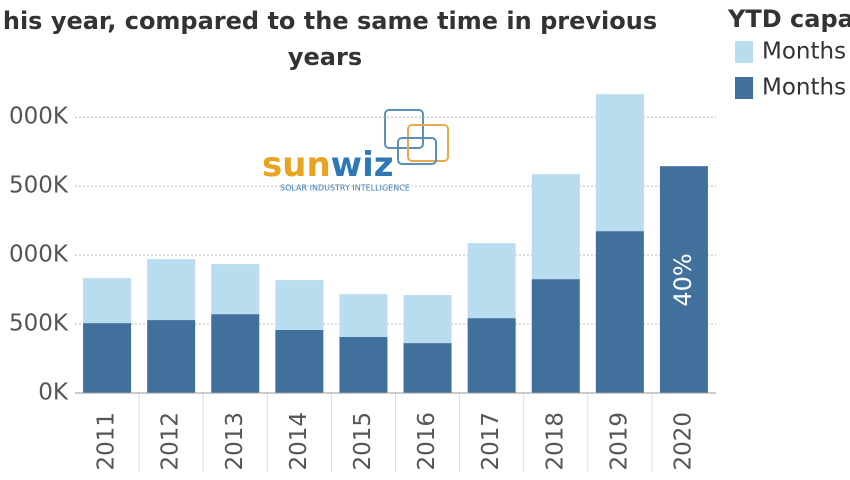 The height and width of the screenshot is (480, 850). What do you see at coordinates (171, 441) in the screenshot?
I see `x-tick-label: 2012` at bounding box center [171, 441].